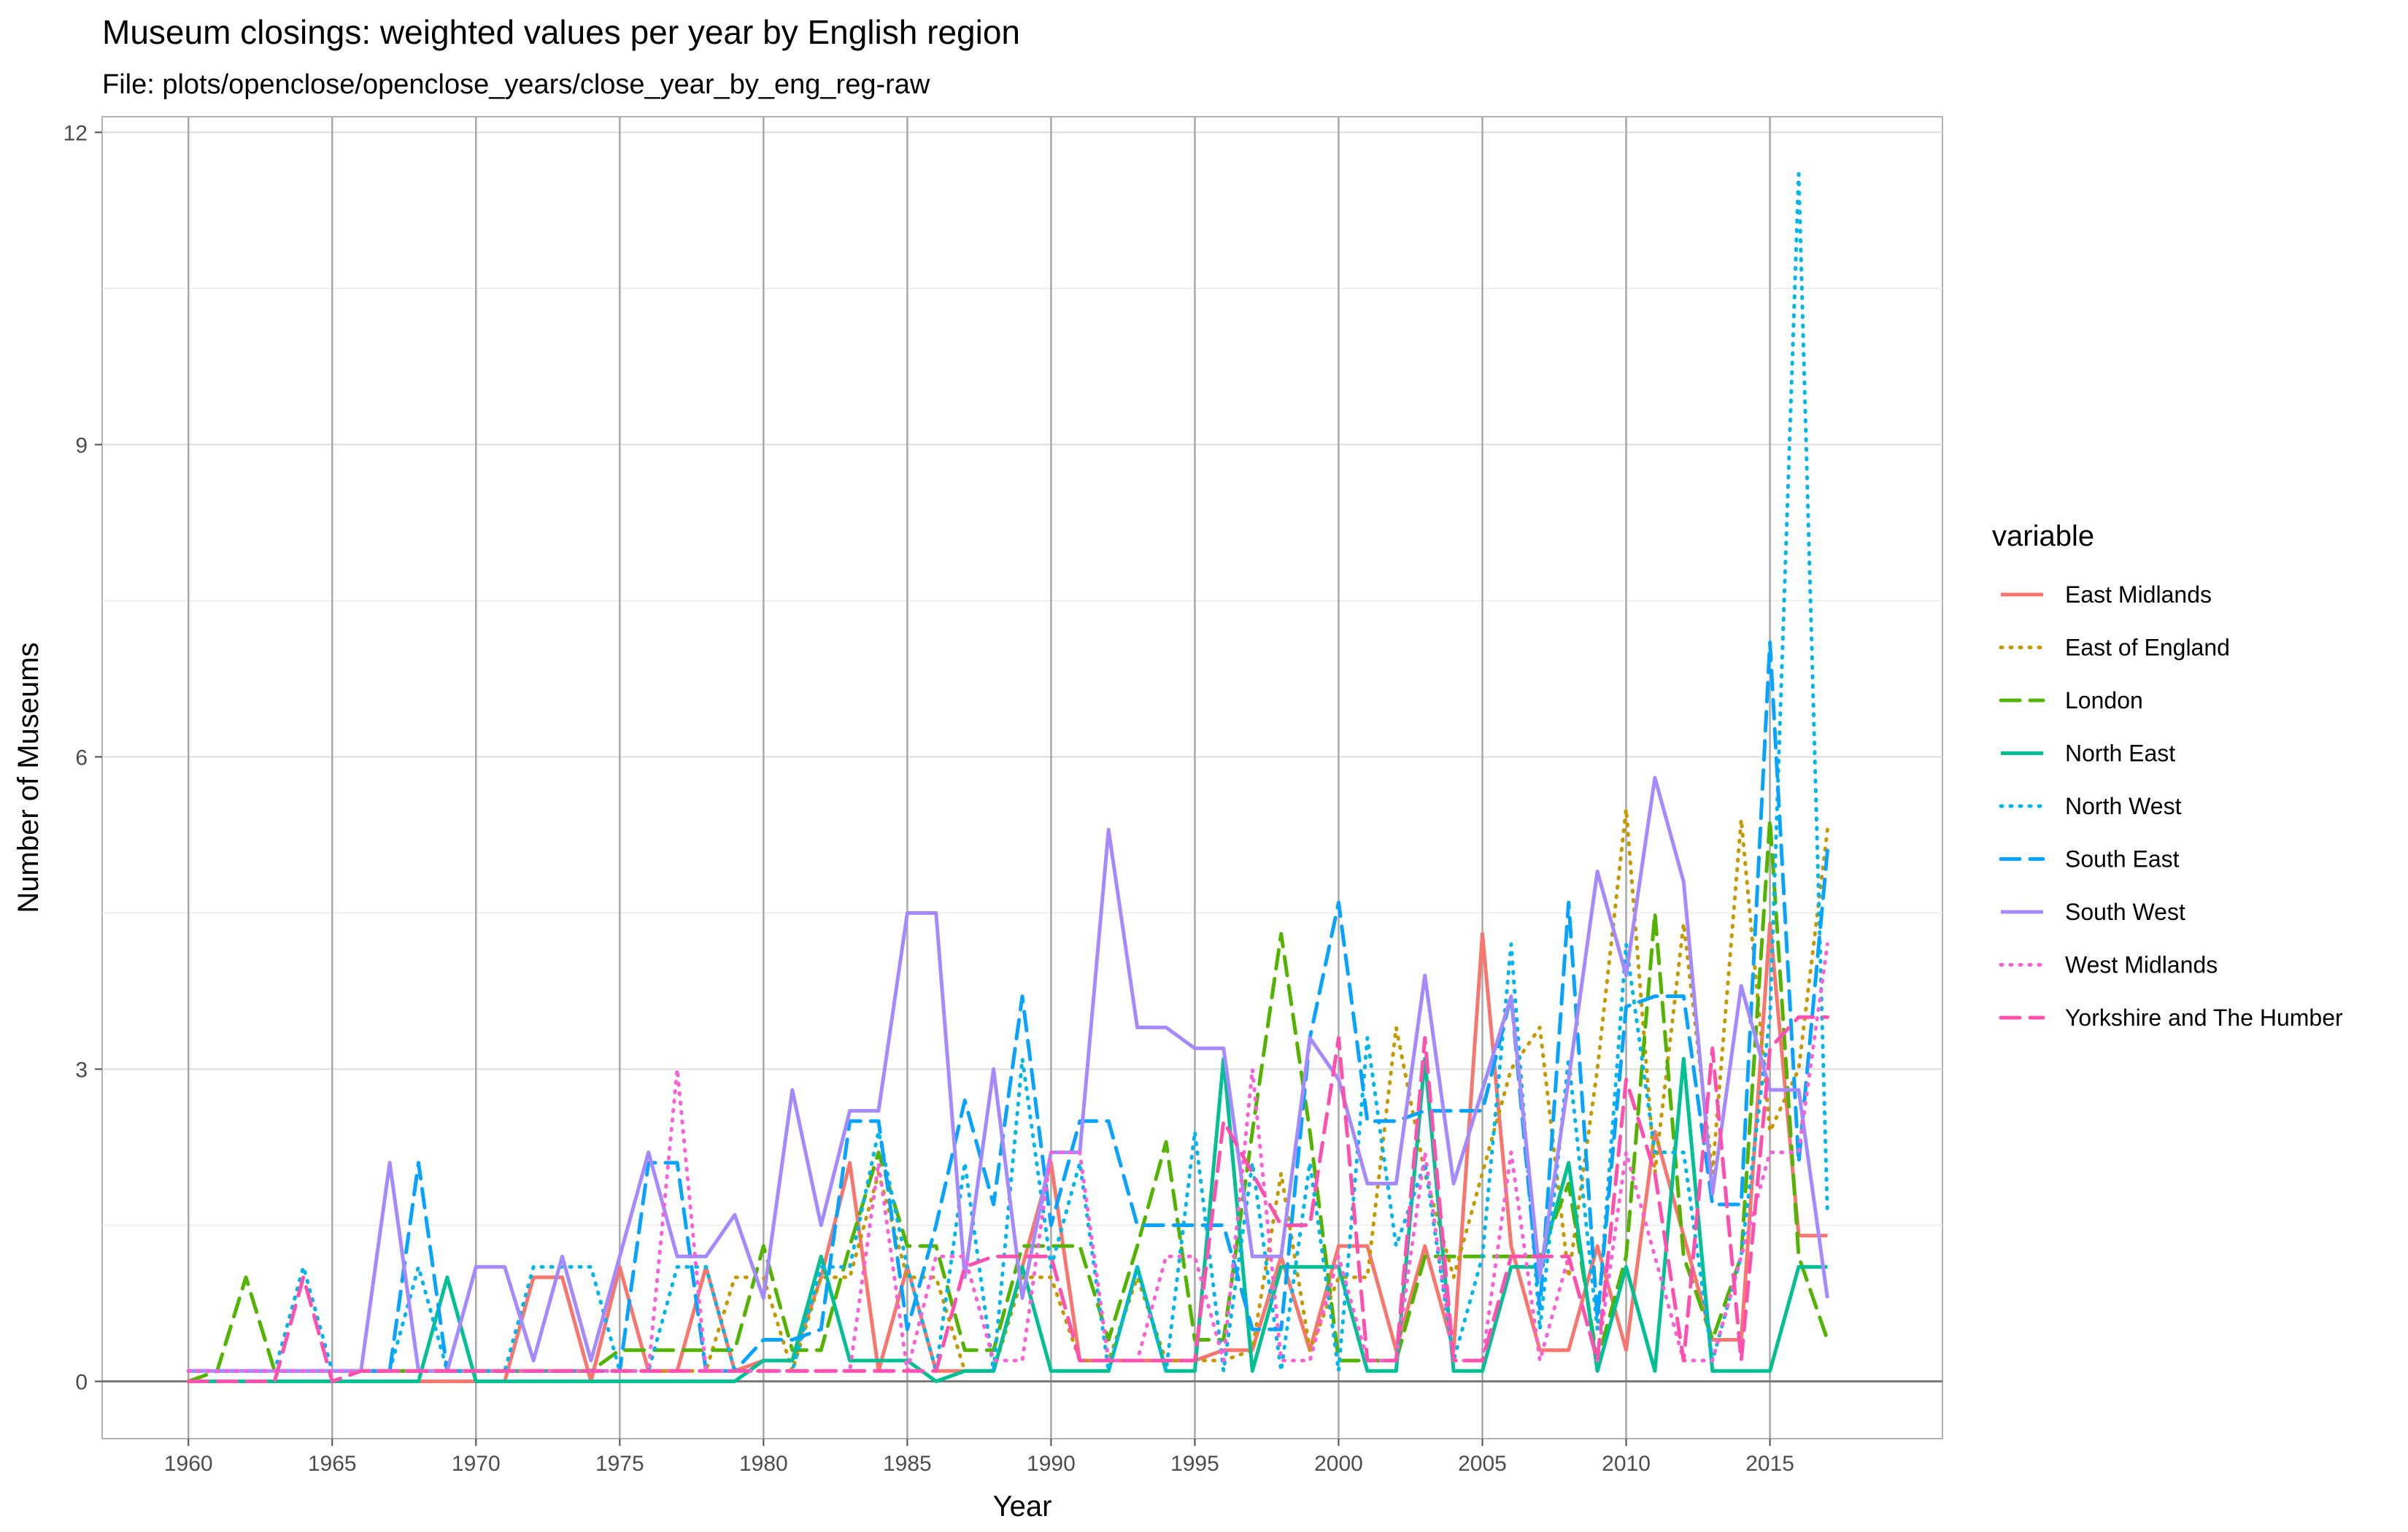 The height and width of the screenshot is (1532, 2408). What do you see at coordinates (1626, 1464) in the screenshot?
I see `x-tick-label: 2010` at bounding box center [1626, 1464].